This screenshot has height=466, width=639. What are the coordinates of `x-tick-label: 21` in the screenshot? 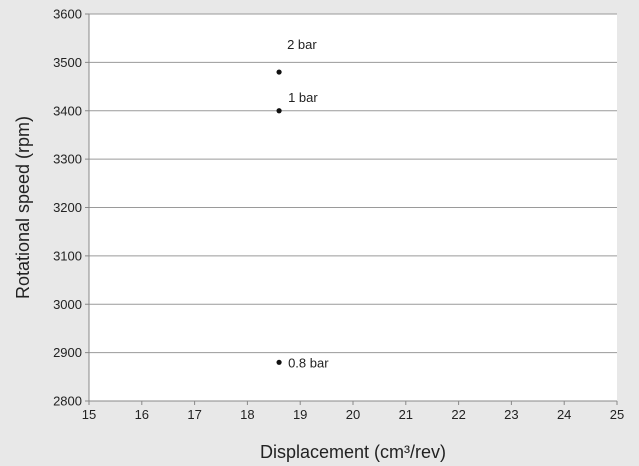 It's located at (406, 414).